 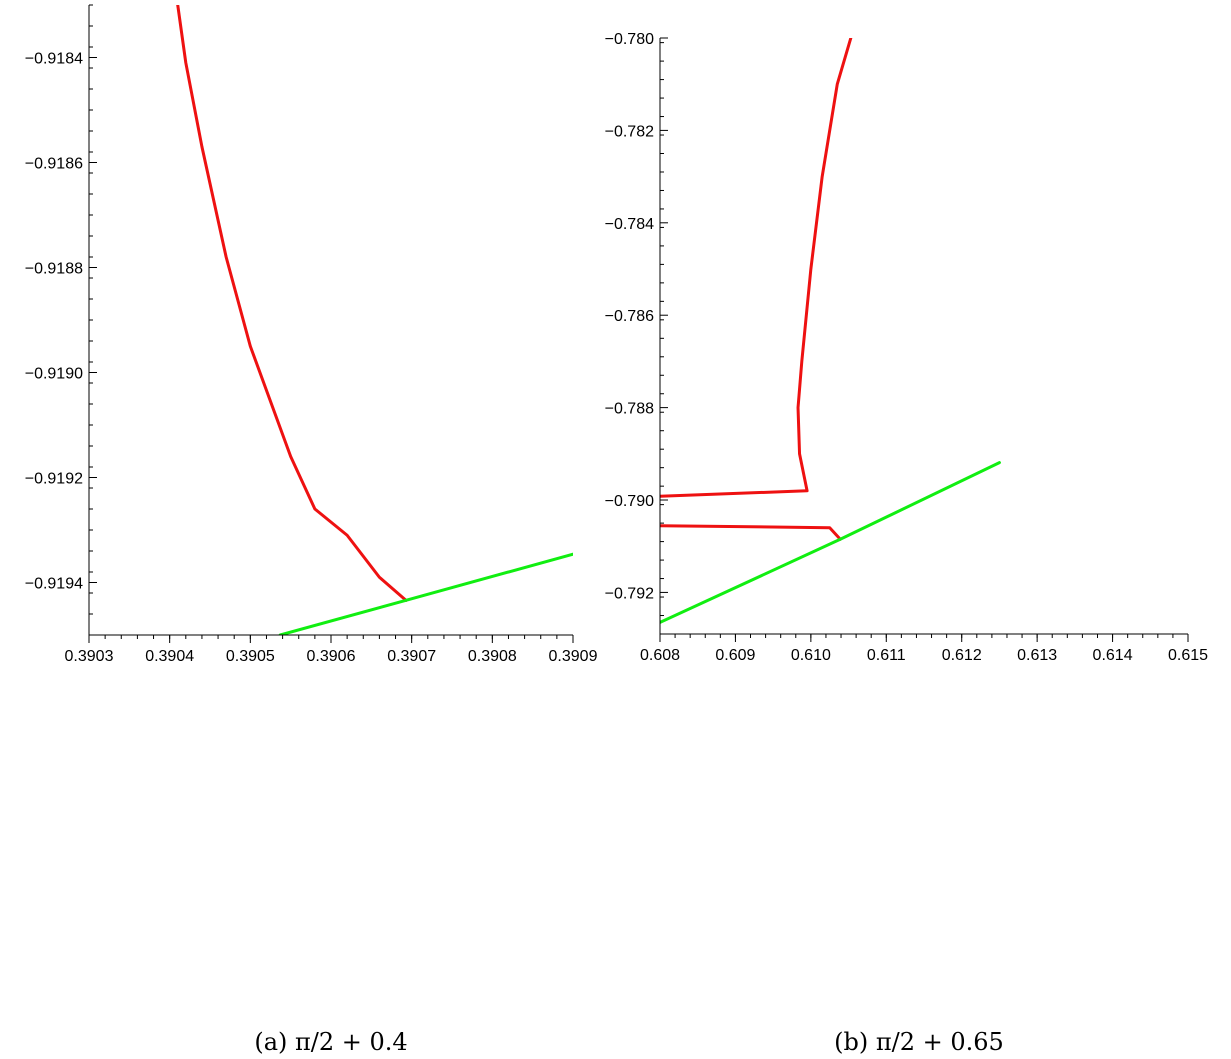 What do you see at coordinates (886, 655) in the screenshot?
I see `panel-b-x-tick-label: 0.611` at bounding box center [886, 655].